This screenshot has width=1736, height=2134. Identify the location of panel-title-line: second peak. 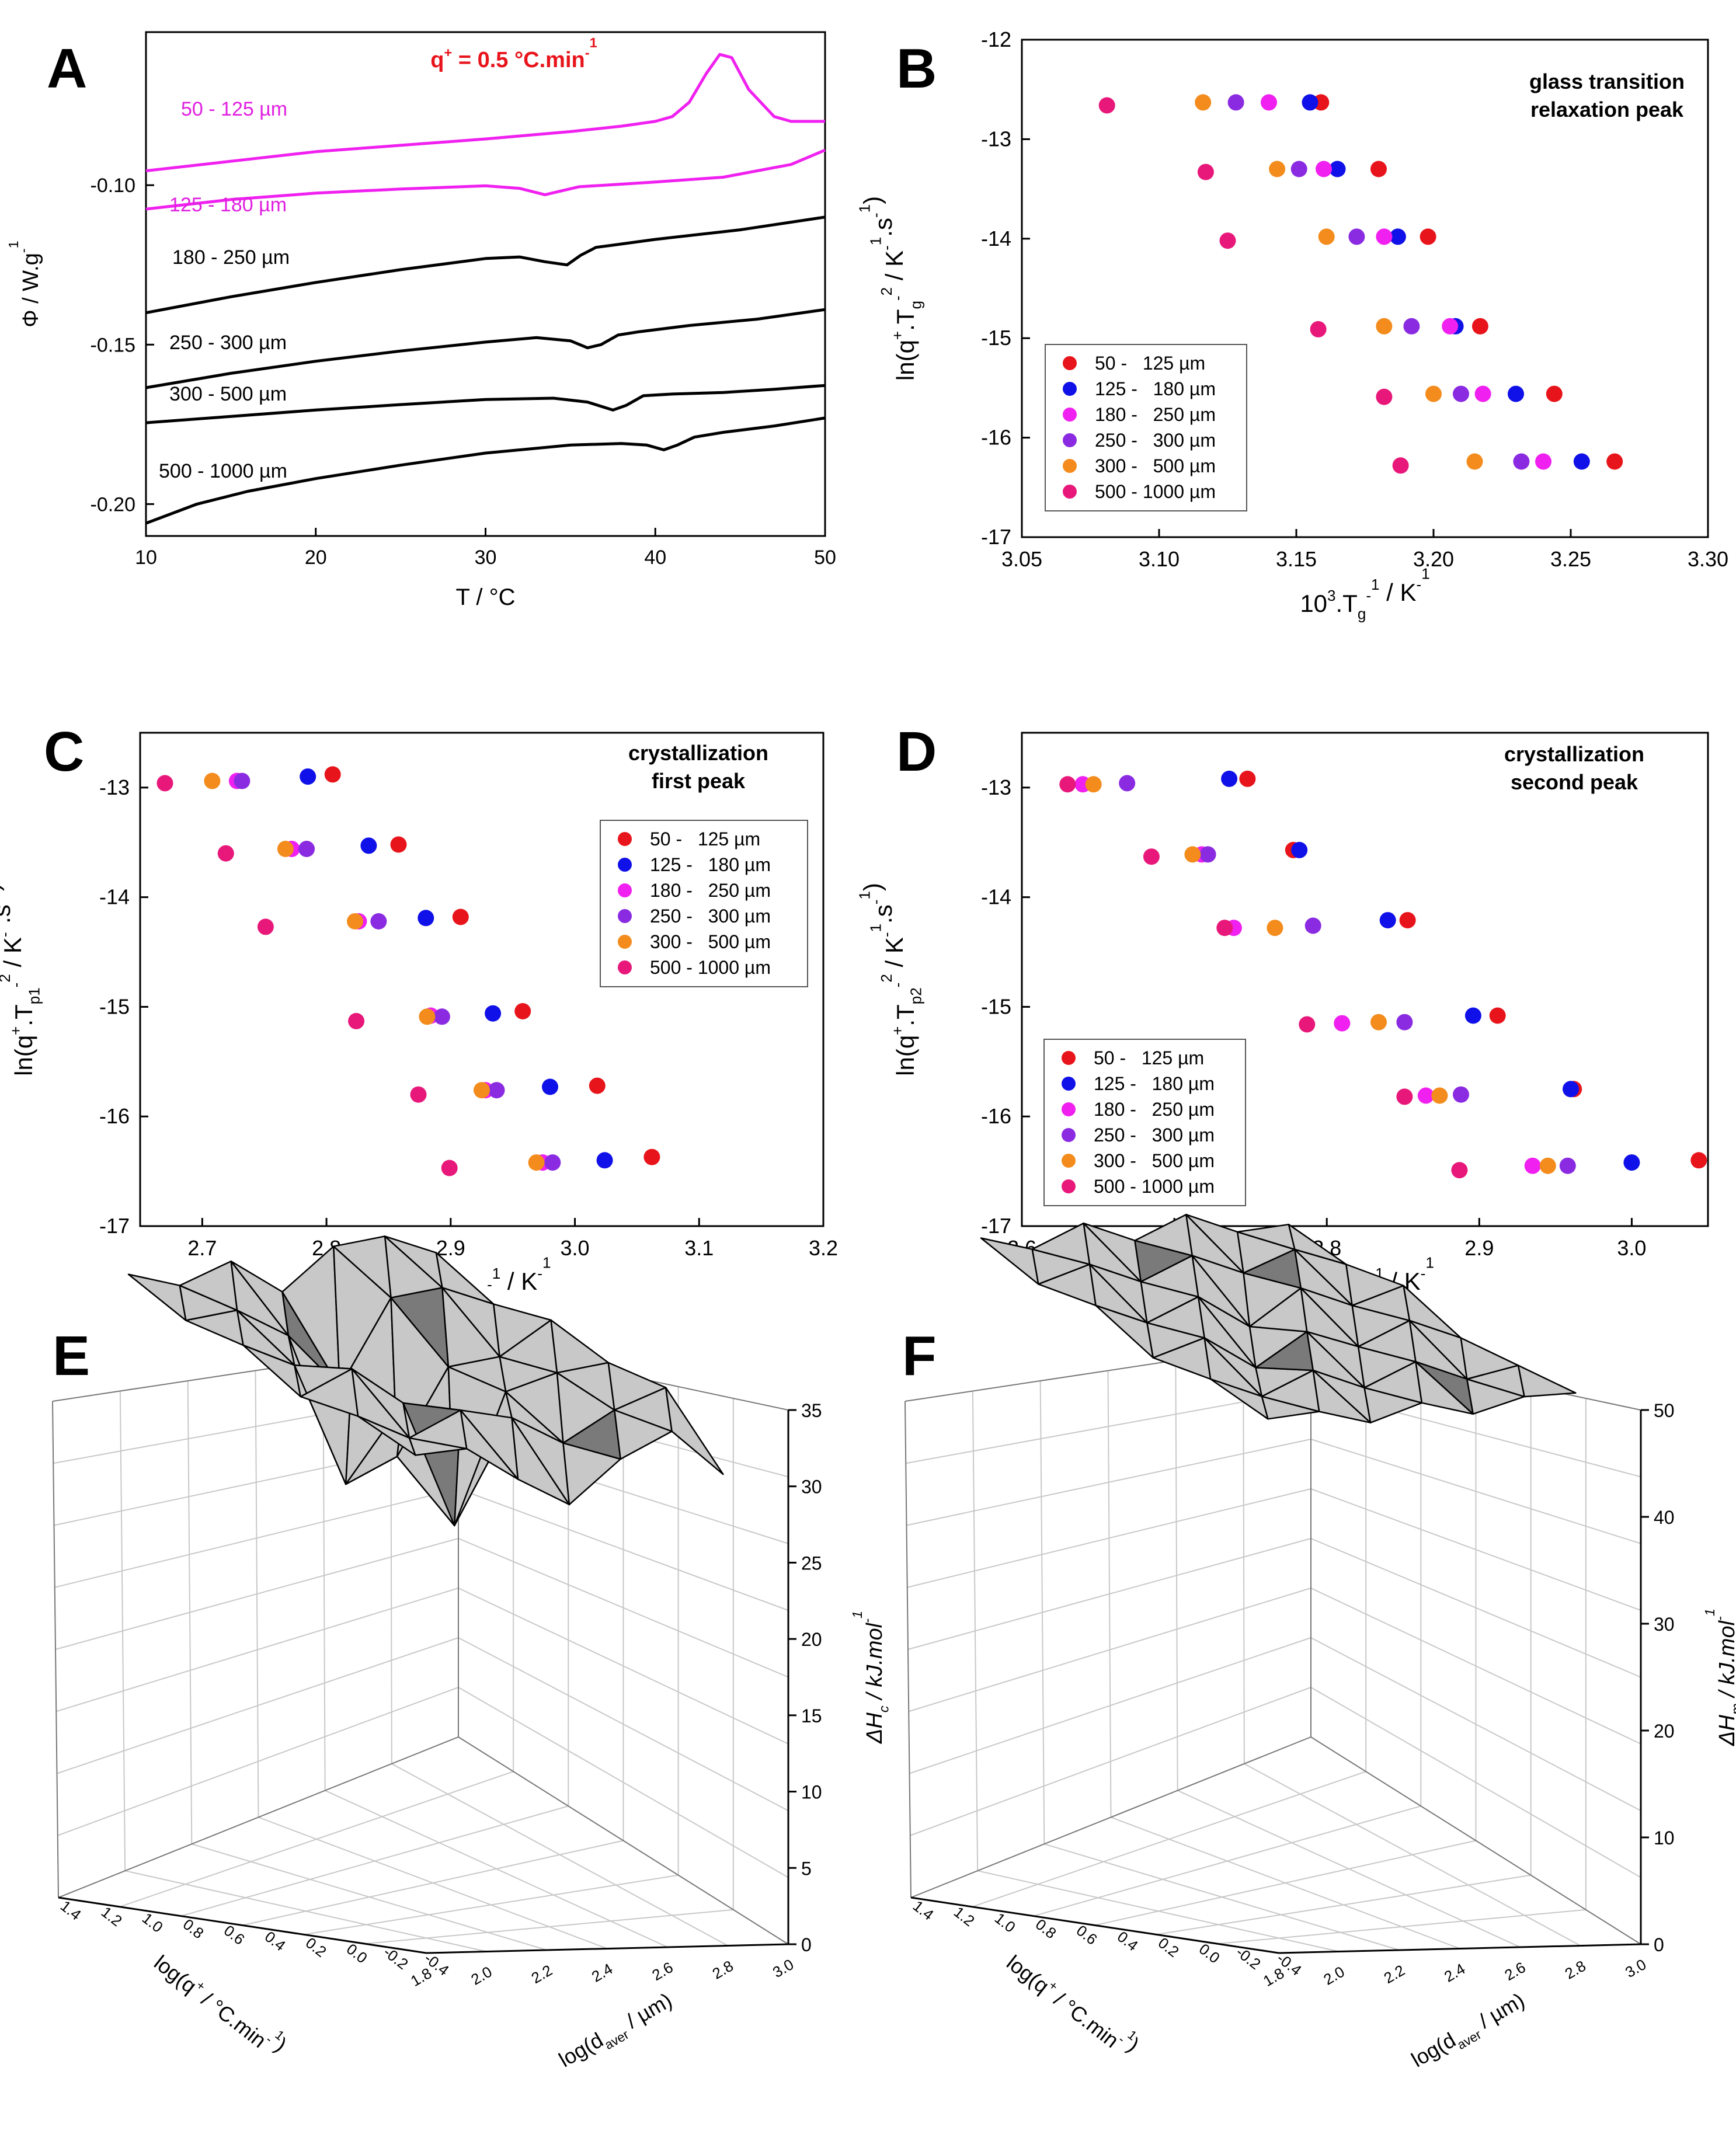
(1574, 782).